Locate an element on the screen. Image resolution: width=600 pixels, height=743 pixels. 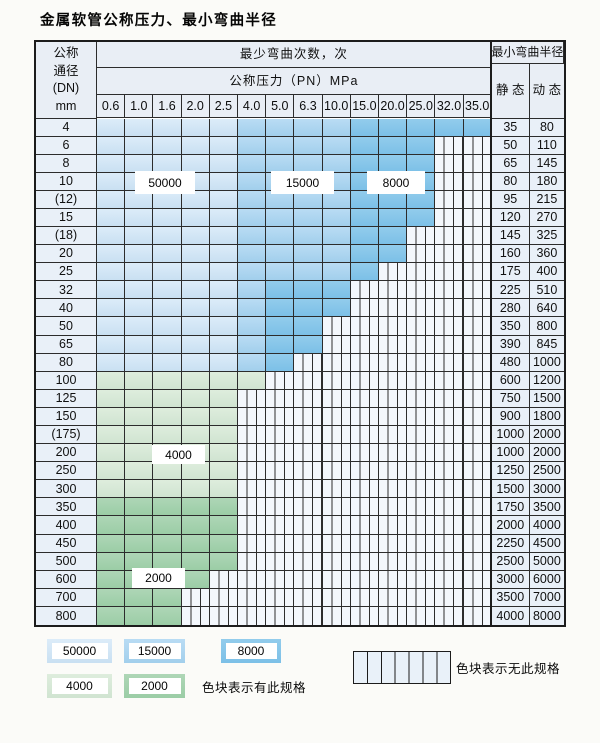
grid-cell-25-1.6 is located at coordinates (167, 272).